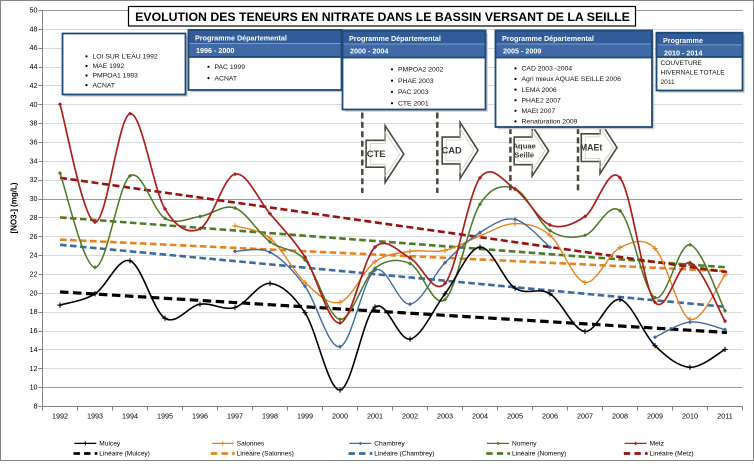 The image size is (754, 466). Describe the element at coordinates (369, 50) in the screenshot. I see `svg-text: 2000 - 2004` at that location.